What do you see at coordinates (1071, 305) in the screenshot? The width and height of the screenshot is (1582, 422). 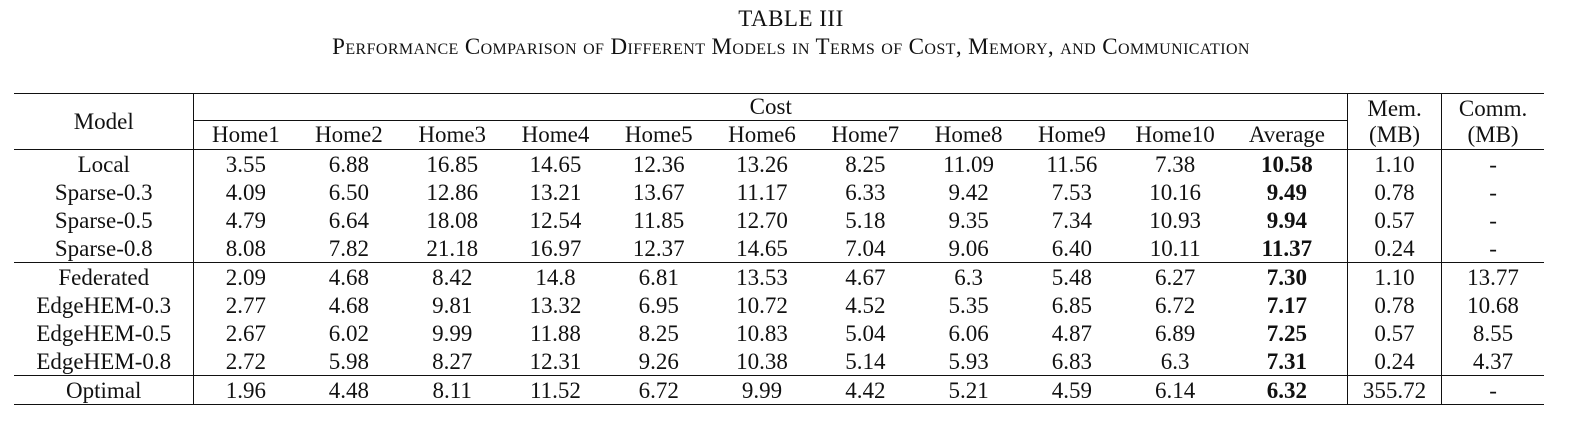 I see `cost-cell: 6.85` at bounding box center [1071, 305].